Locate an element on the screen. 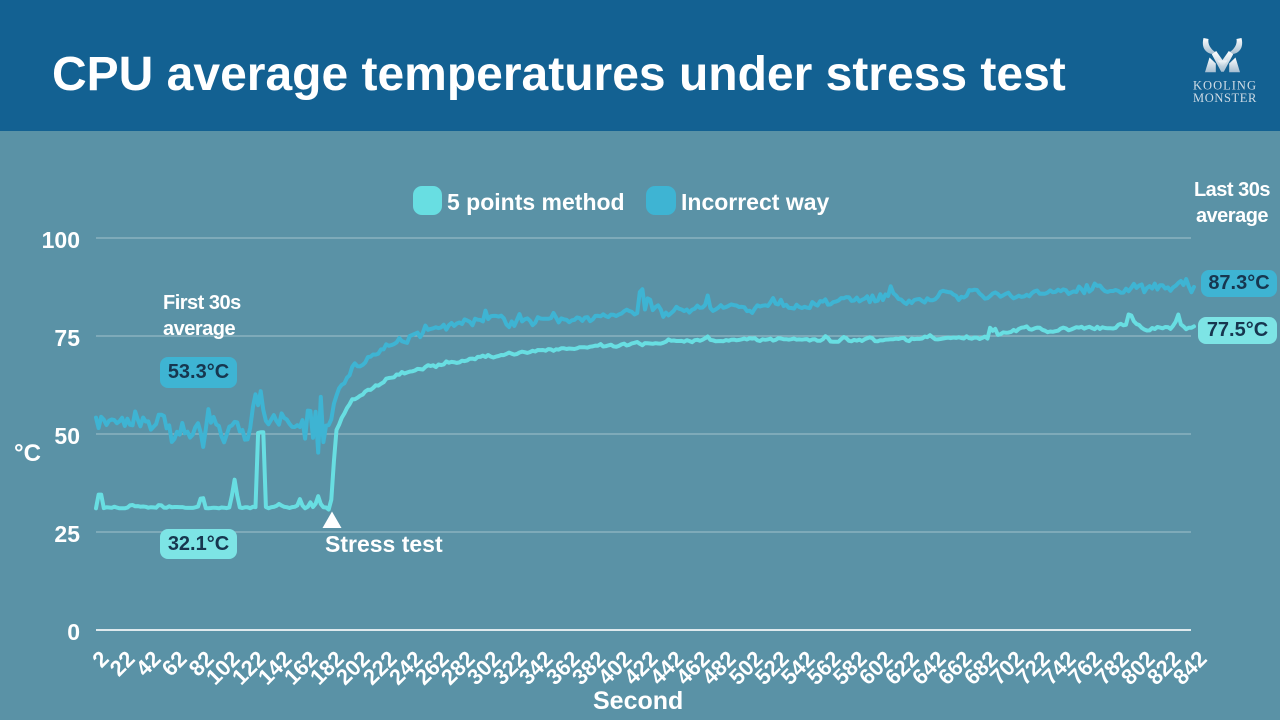 Image resolution: width=1280 pixels, height=720 pixels. svg-text: KOOLING is located at coordinates (1225, 86).